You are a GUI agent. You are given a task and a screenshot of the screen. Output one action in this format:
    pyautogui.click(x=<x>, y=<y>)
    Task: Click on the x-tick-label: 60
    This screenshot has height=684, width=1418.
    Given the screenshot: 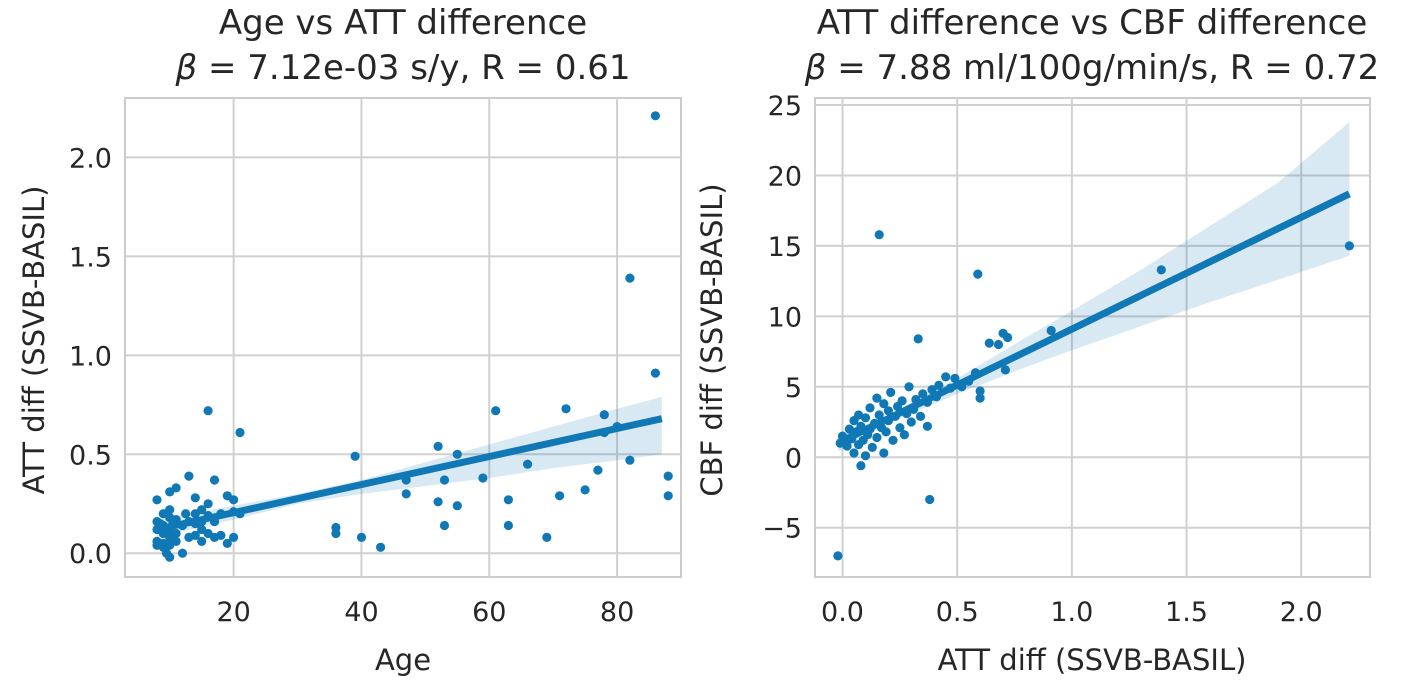 What is the action you would take?
    pyautogui.click(x=489, y=612)
    